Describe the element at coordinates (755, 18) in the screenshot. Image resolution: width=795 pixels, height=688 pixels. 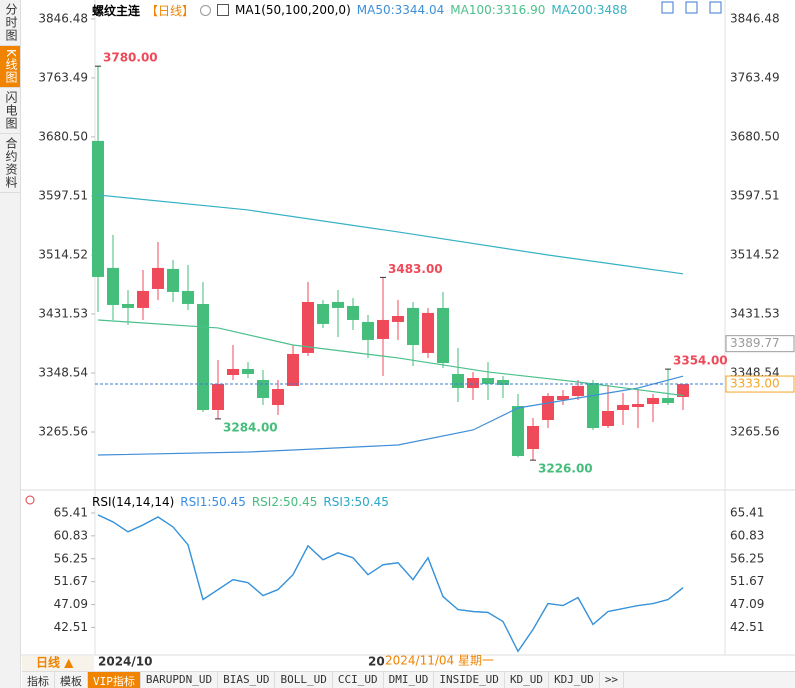
I see `y-tick-label-right: 3846.48` at that location.